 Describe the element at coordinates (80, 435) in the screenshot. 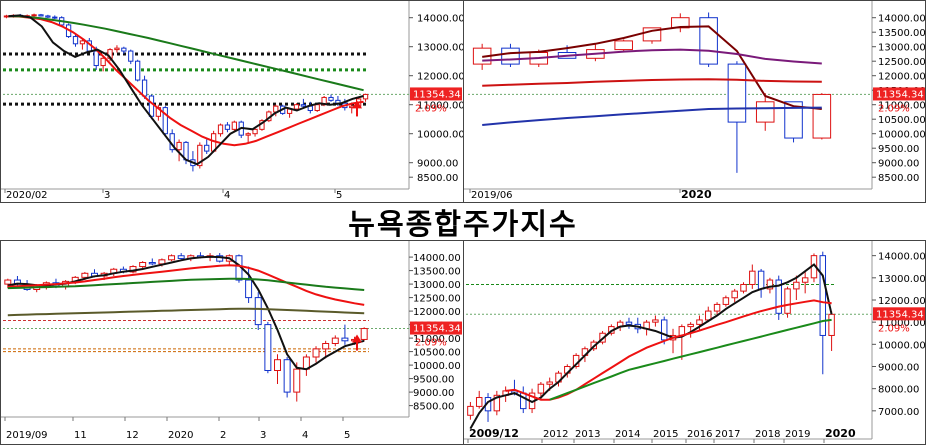

I see `x-tick-label: 11` at that location.